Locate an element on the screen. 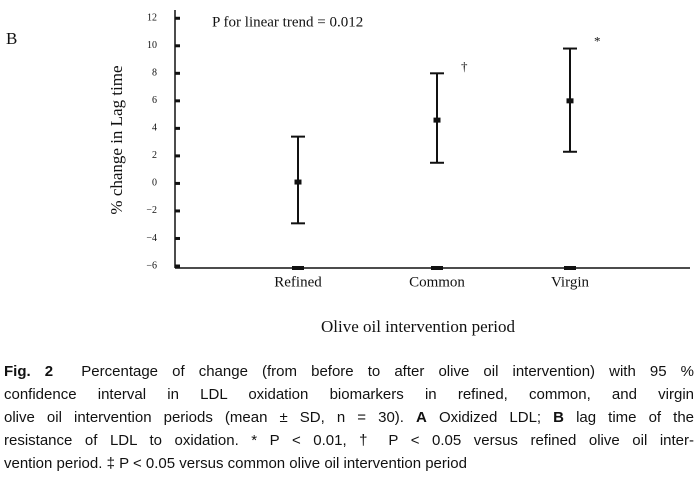  y-tick-label: 6 is located at coordinates (154, 100).